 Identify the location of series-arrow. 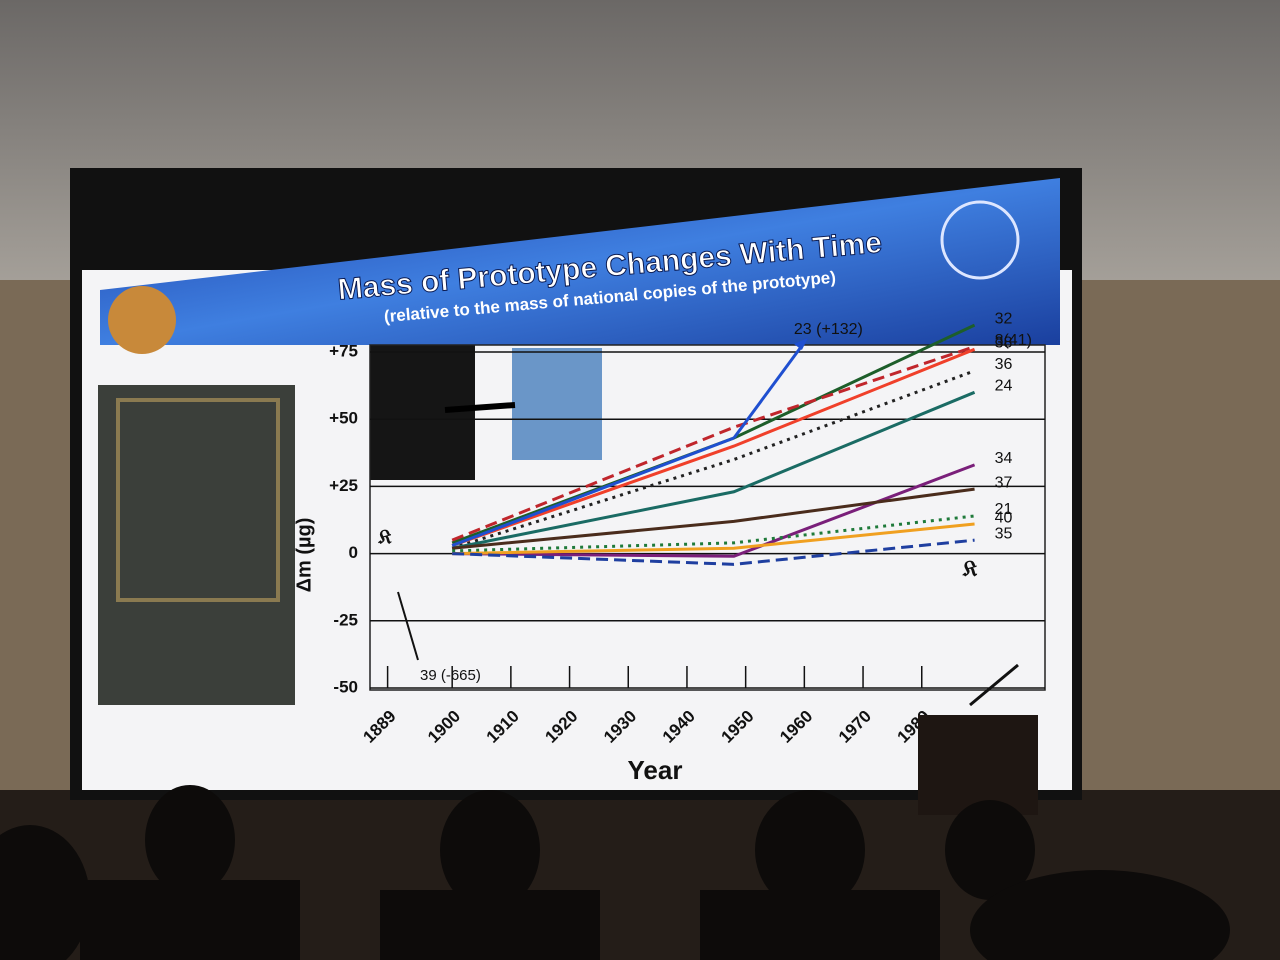
(769, 390).